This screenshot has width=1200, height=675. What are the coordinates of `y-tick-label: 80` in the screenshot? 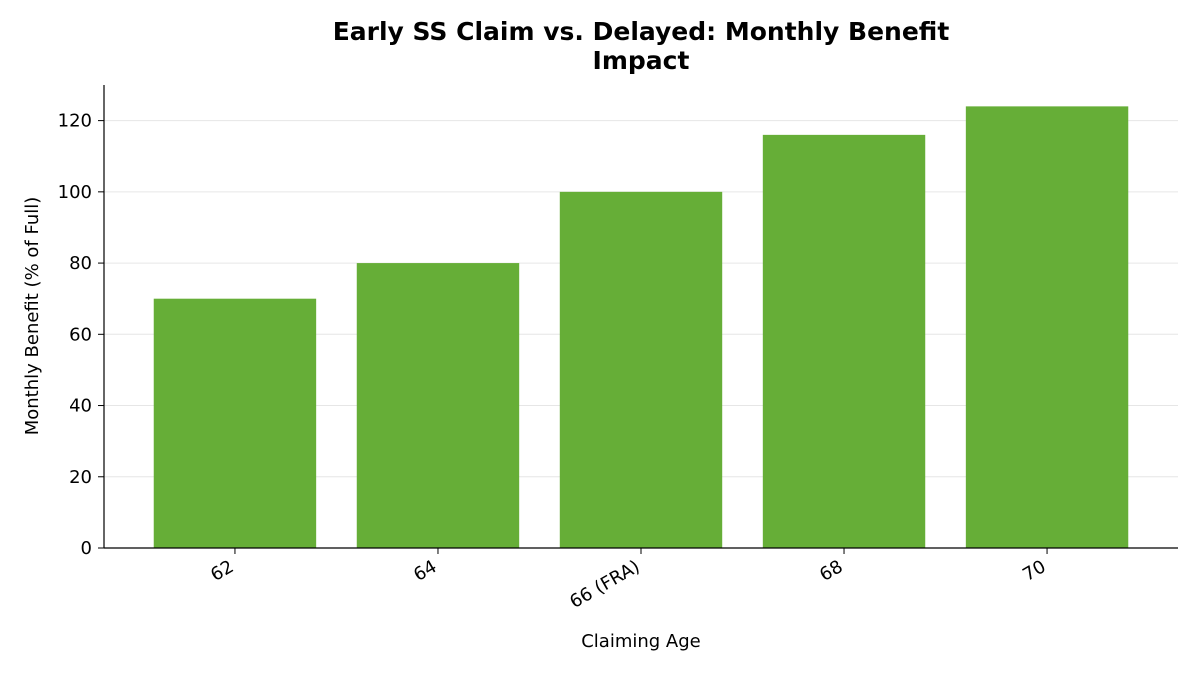 It's located at (80, 263).